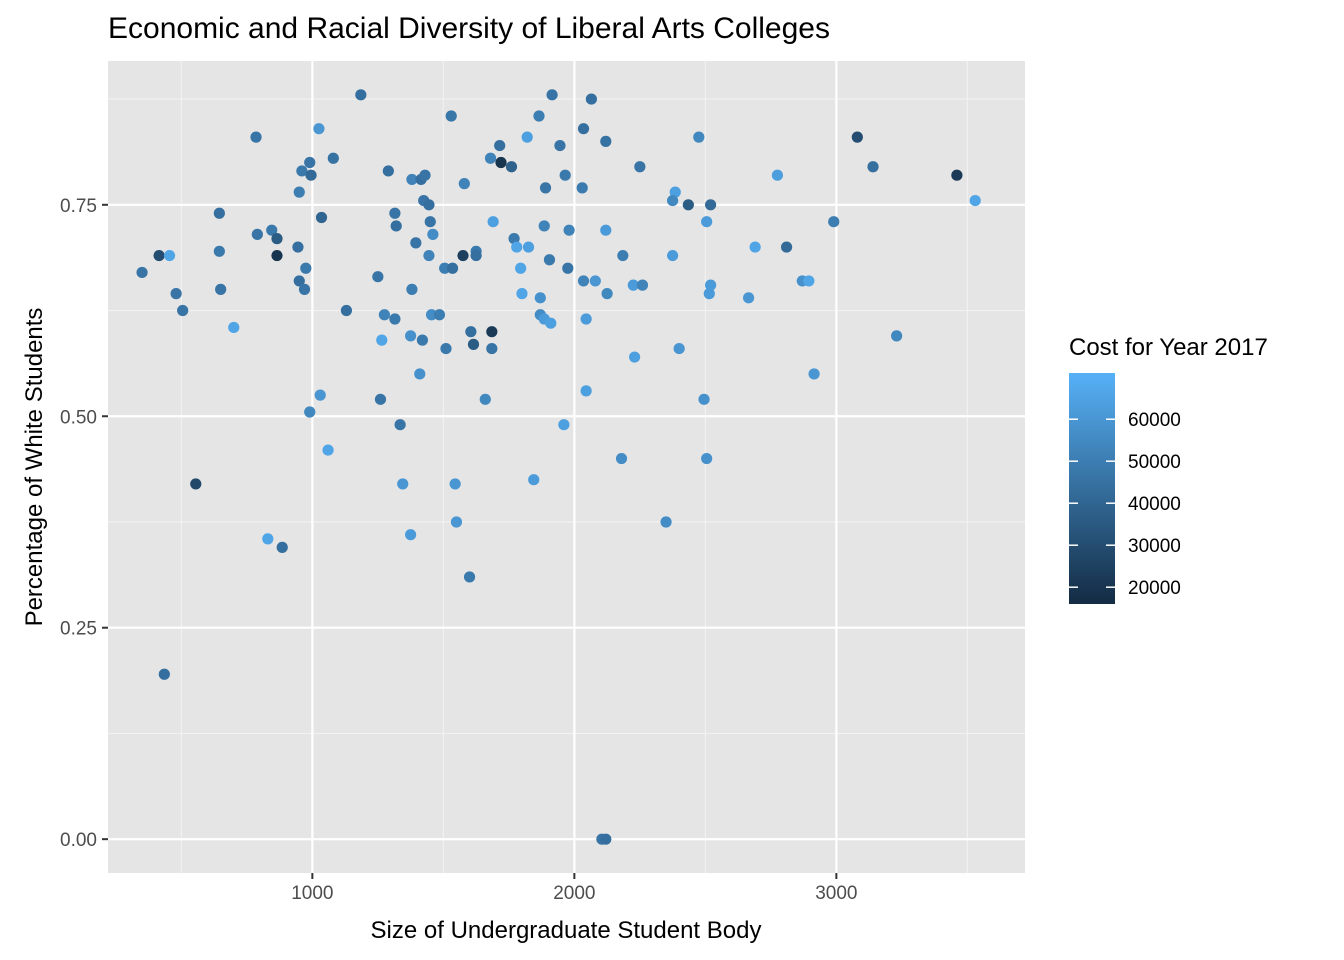 This screenshot has height=960, width=1344. I want to click on legend-label: 30000, so click(1154, 546).